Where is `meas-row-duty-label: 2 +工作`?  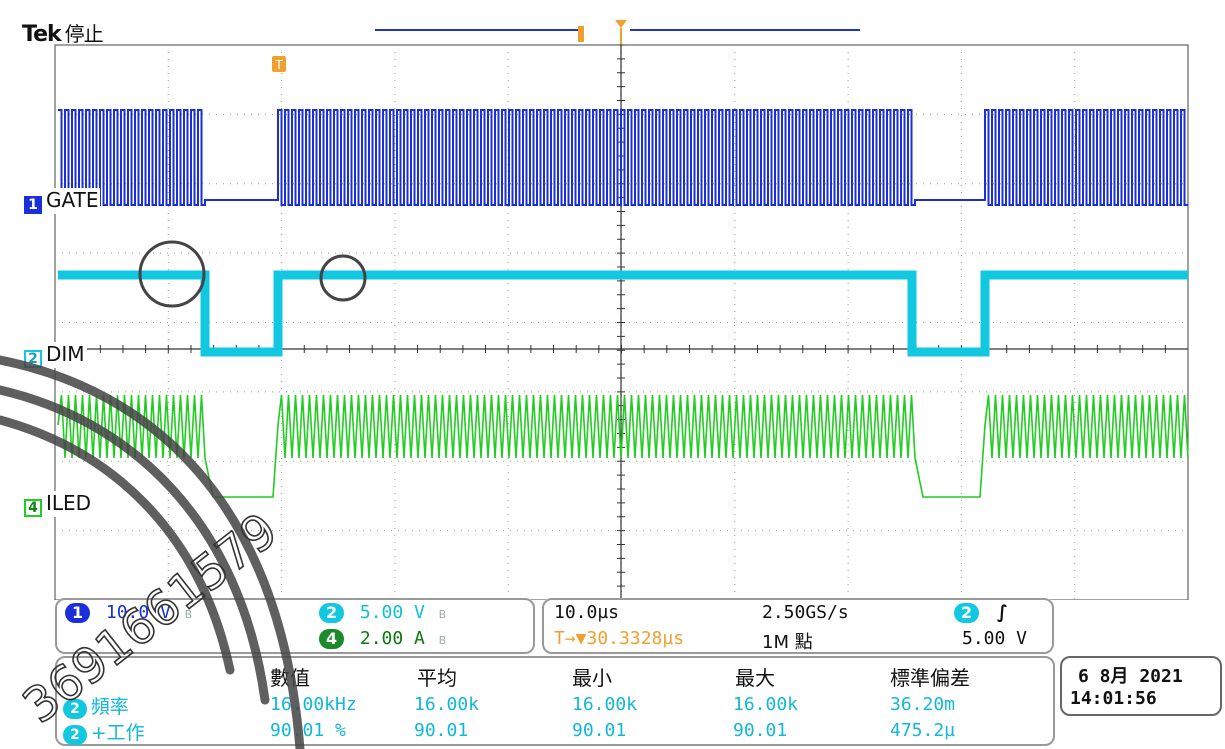 meas-row-duty-label: 2 +工作 is located at coordinates (104, 731).